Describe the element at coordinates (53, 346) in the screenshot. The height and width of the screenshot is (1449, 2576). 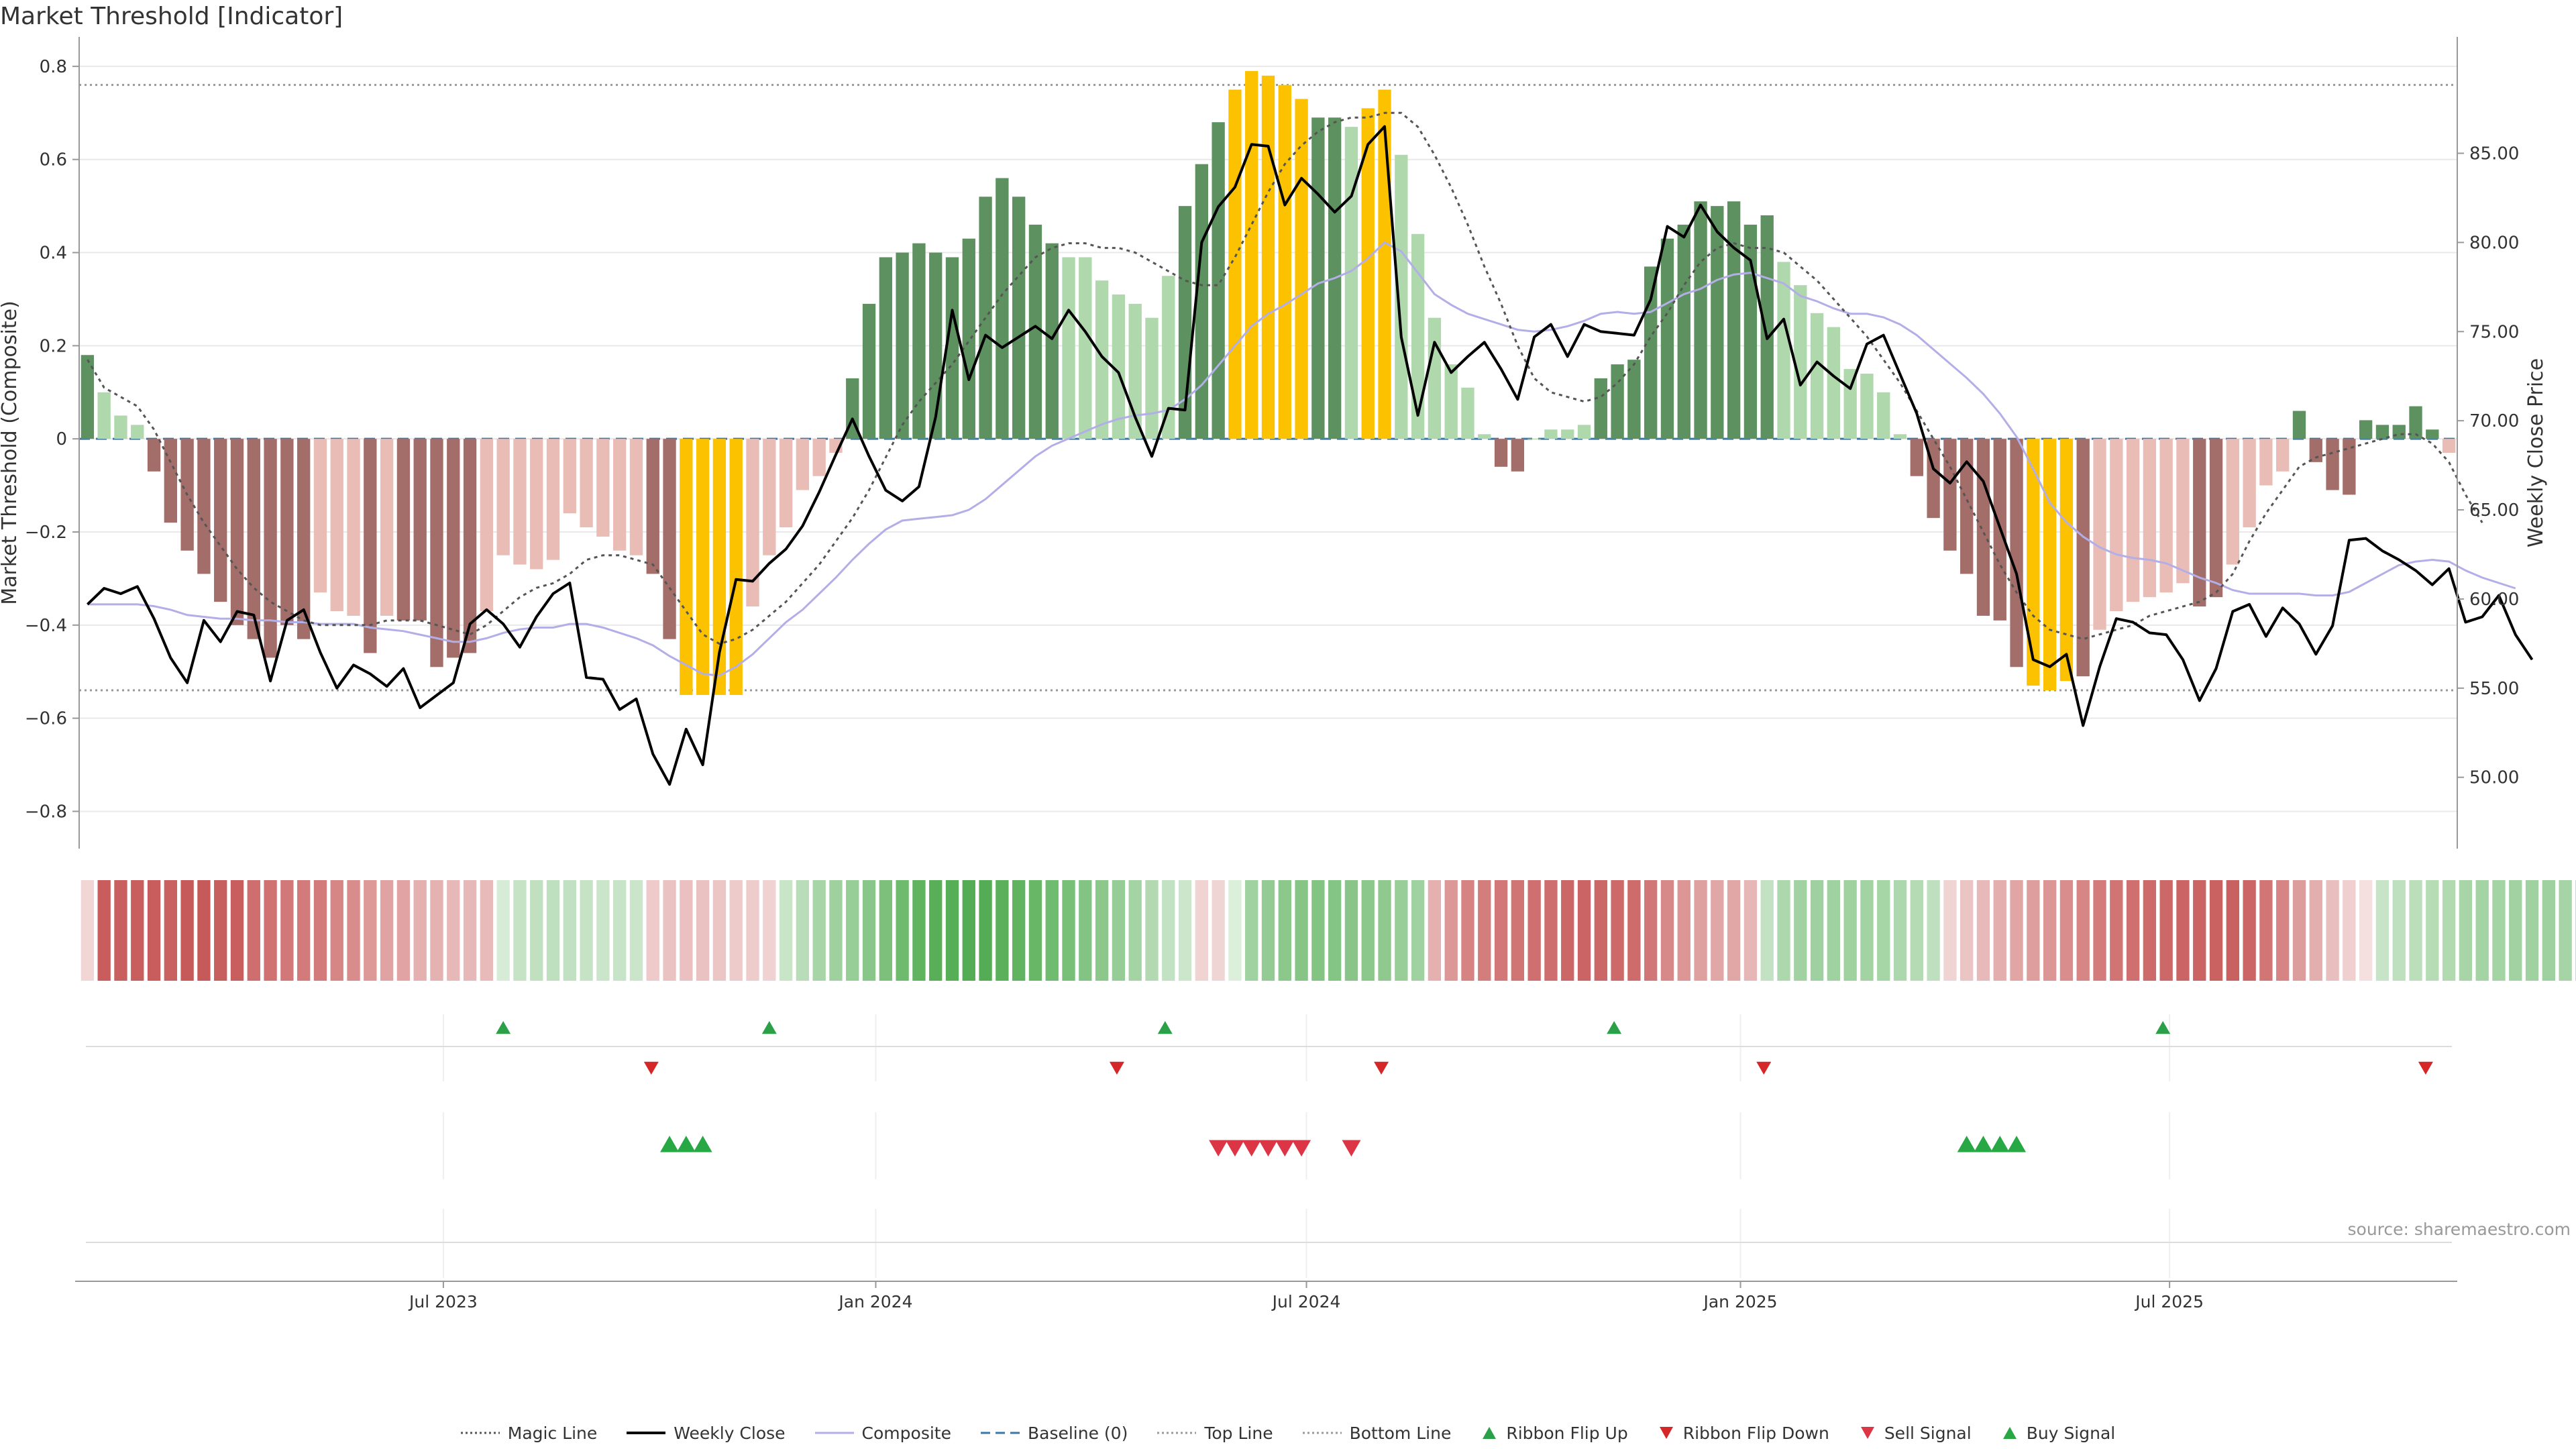
I see `y-left-tick-label: 0.2` at that location.